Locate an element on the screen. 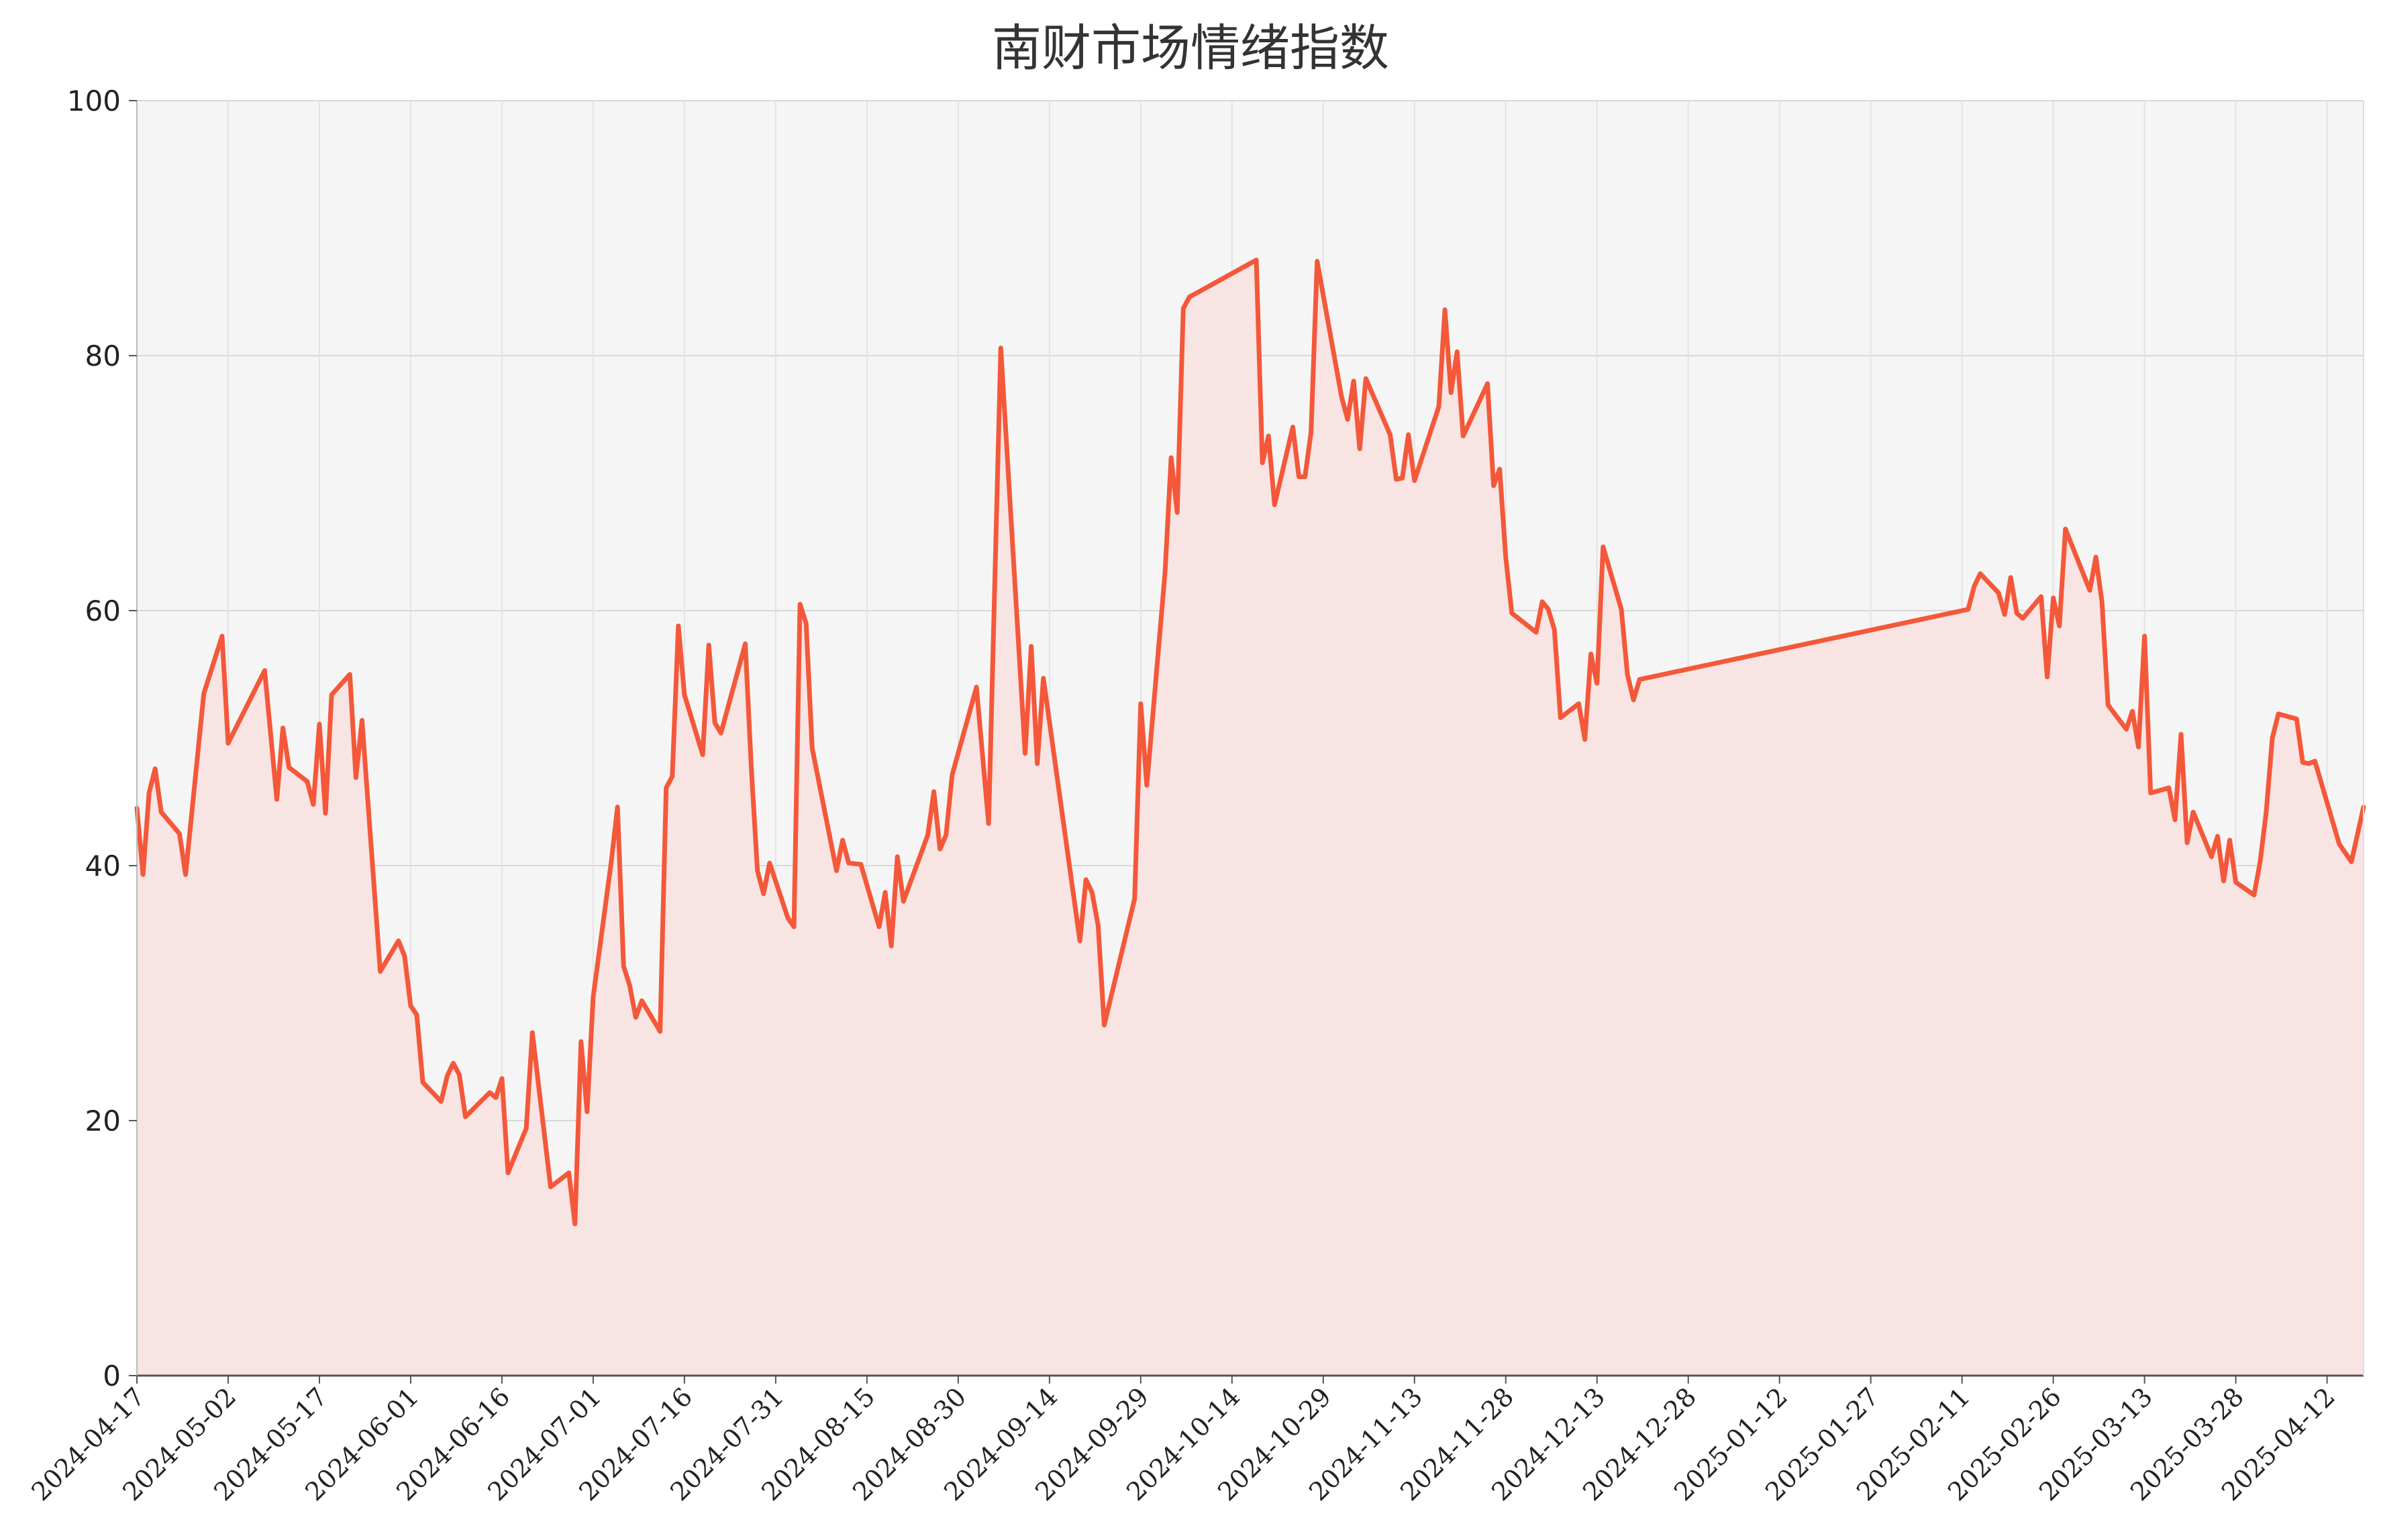 Image resolution: width=2381 pixels, height=1540 pixels. chart-title: 南财市场情绪指数 is located at coordinates (1190, 48).